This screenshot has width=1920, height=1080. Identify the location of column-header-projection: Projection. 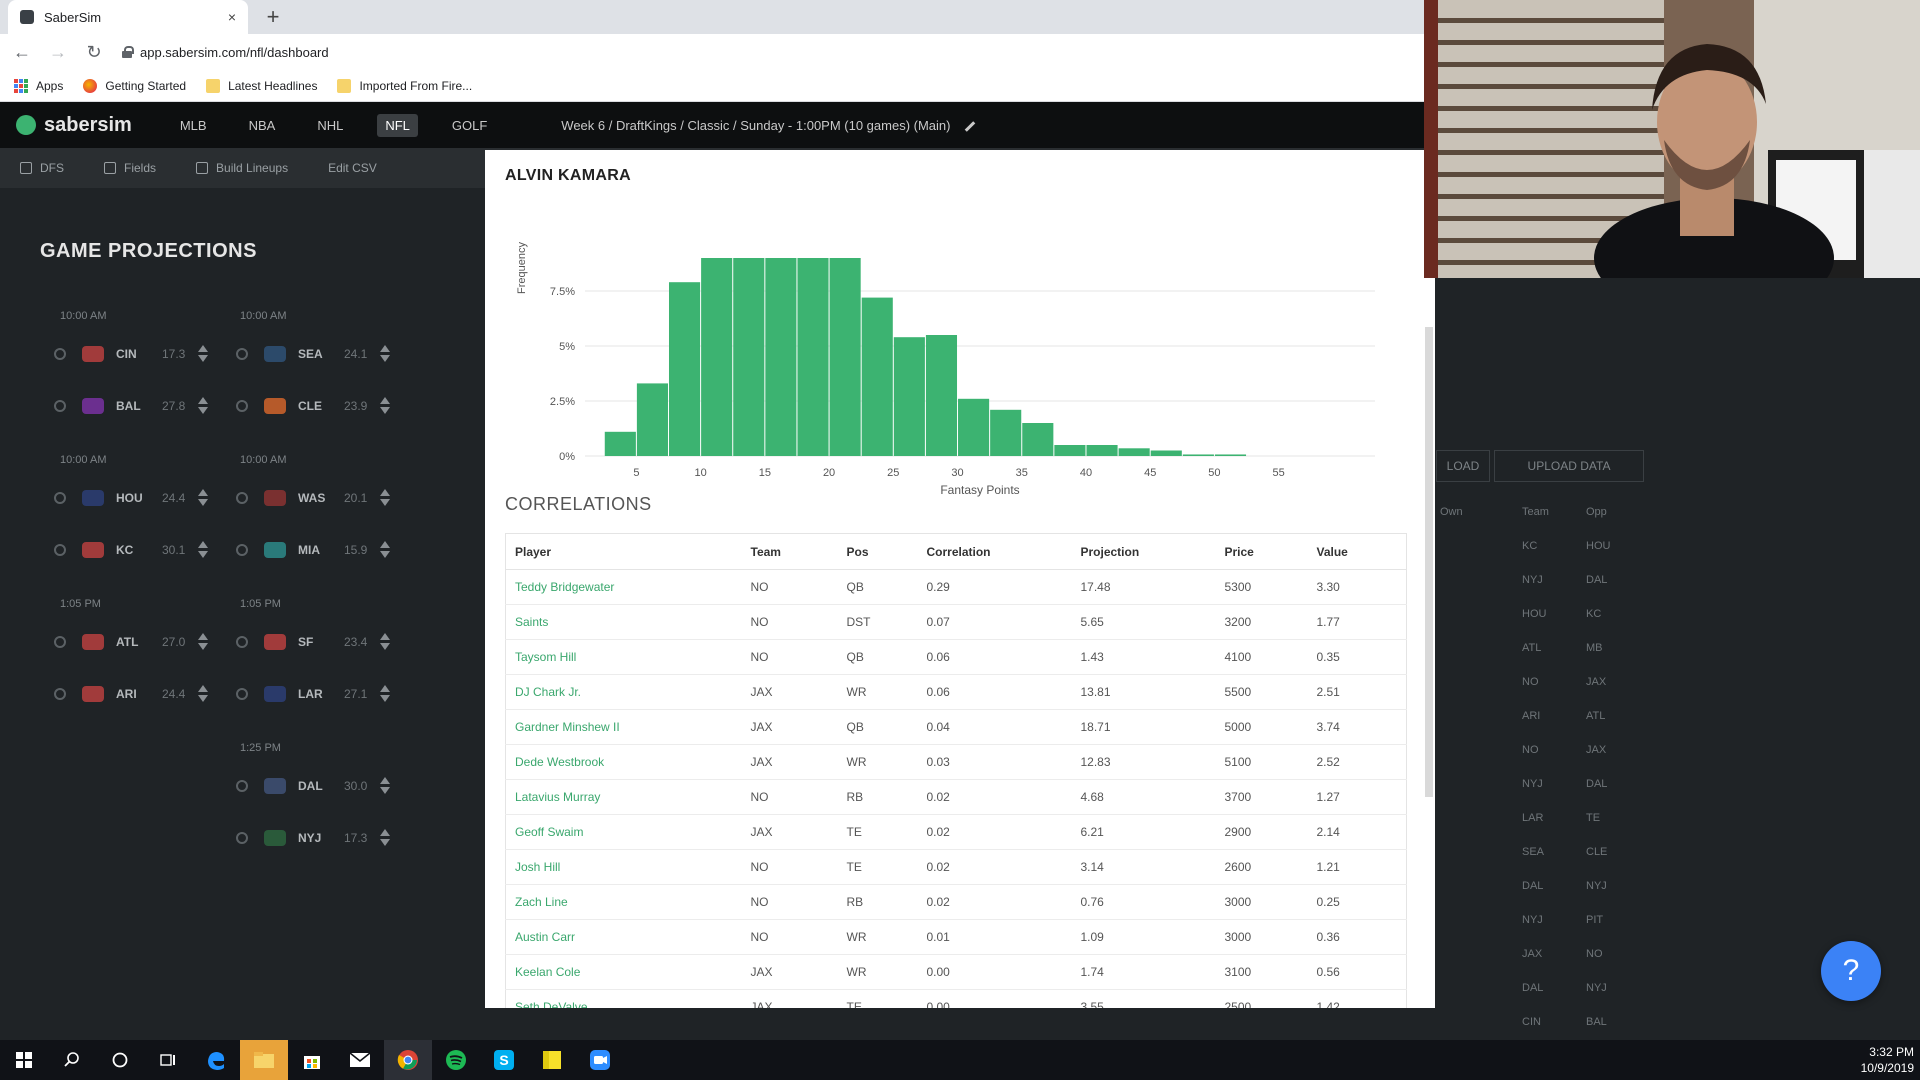
(1143, 551).